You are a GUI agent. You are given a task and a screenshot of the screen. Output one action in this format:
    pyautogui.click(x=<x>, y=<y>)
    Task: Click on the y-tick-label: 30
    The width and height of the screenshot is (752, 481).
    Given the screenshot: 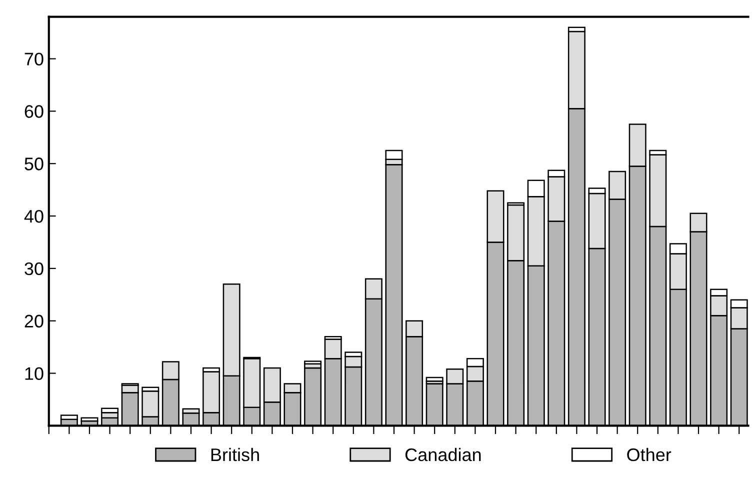 What is the action you would take?
    pyautogui.click(x=34, y=269)
    